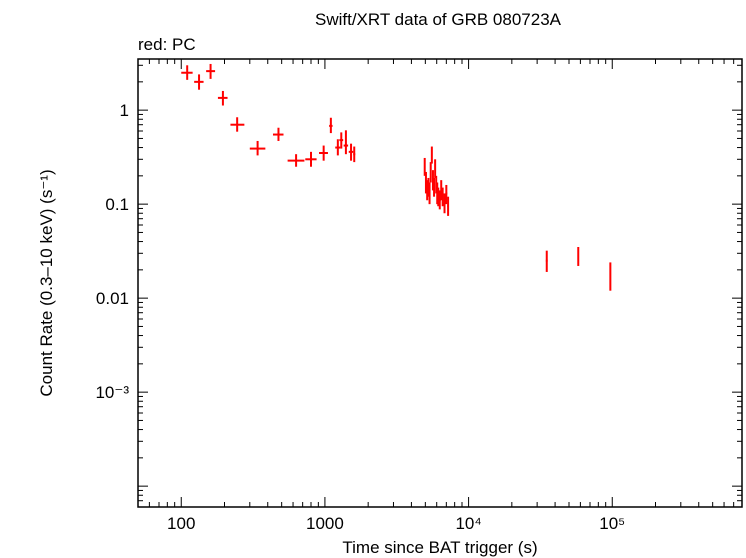 The width and height of the screenshot is (746, 558). What do you see at coordinates (325, 523) in the screenshot?
I see `x-tick-label: 1000` at bounding box center [325, 523].